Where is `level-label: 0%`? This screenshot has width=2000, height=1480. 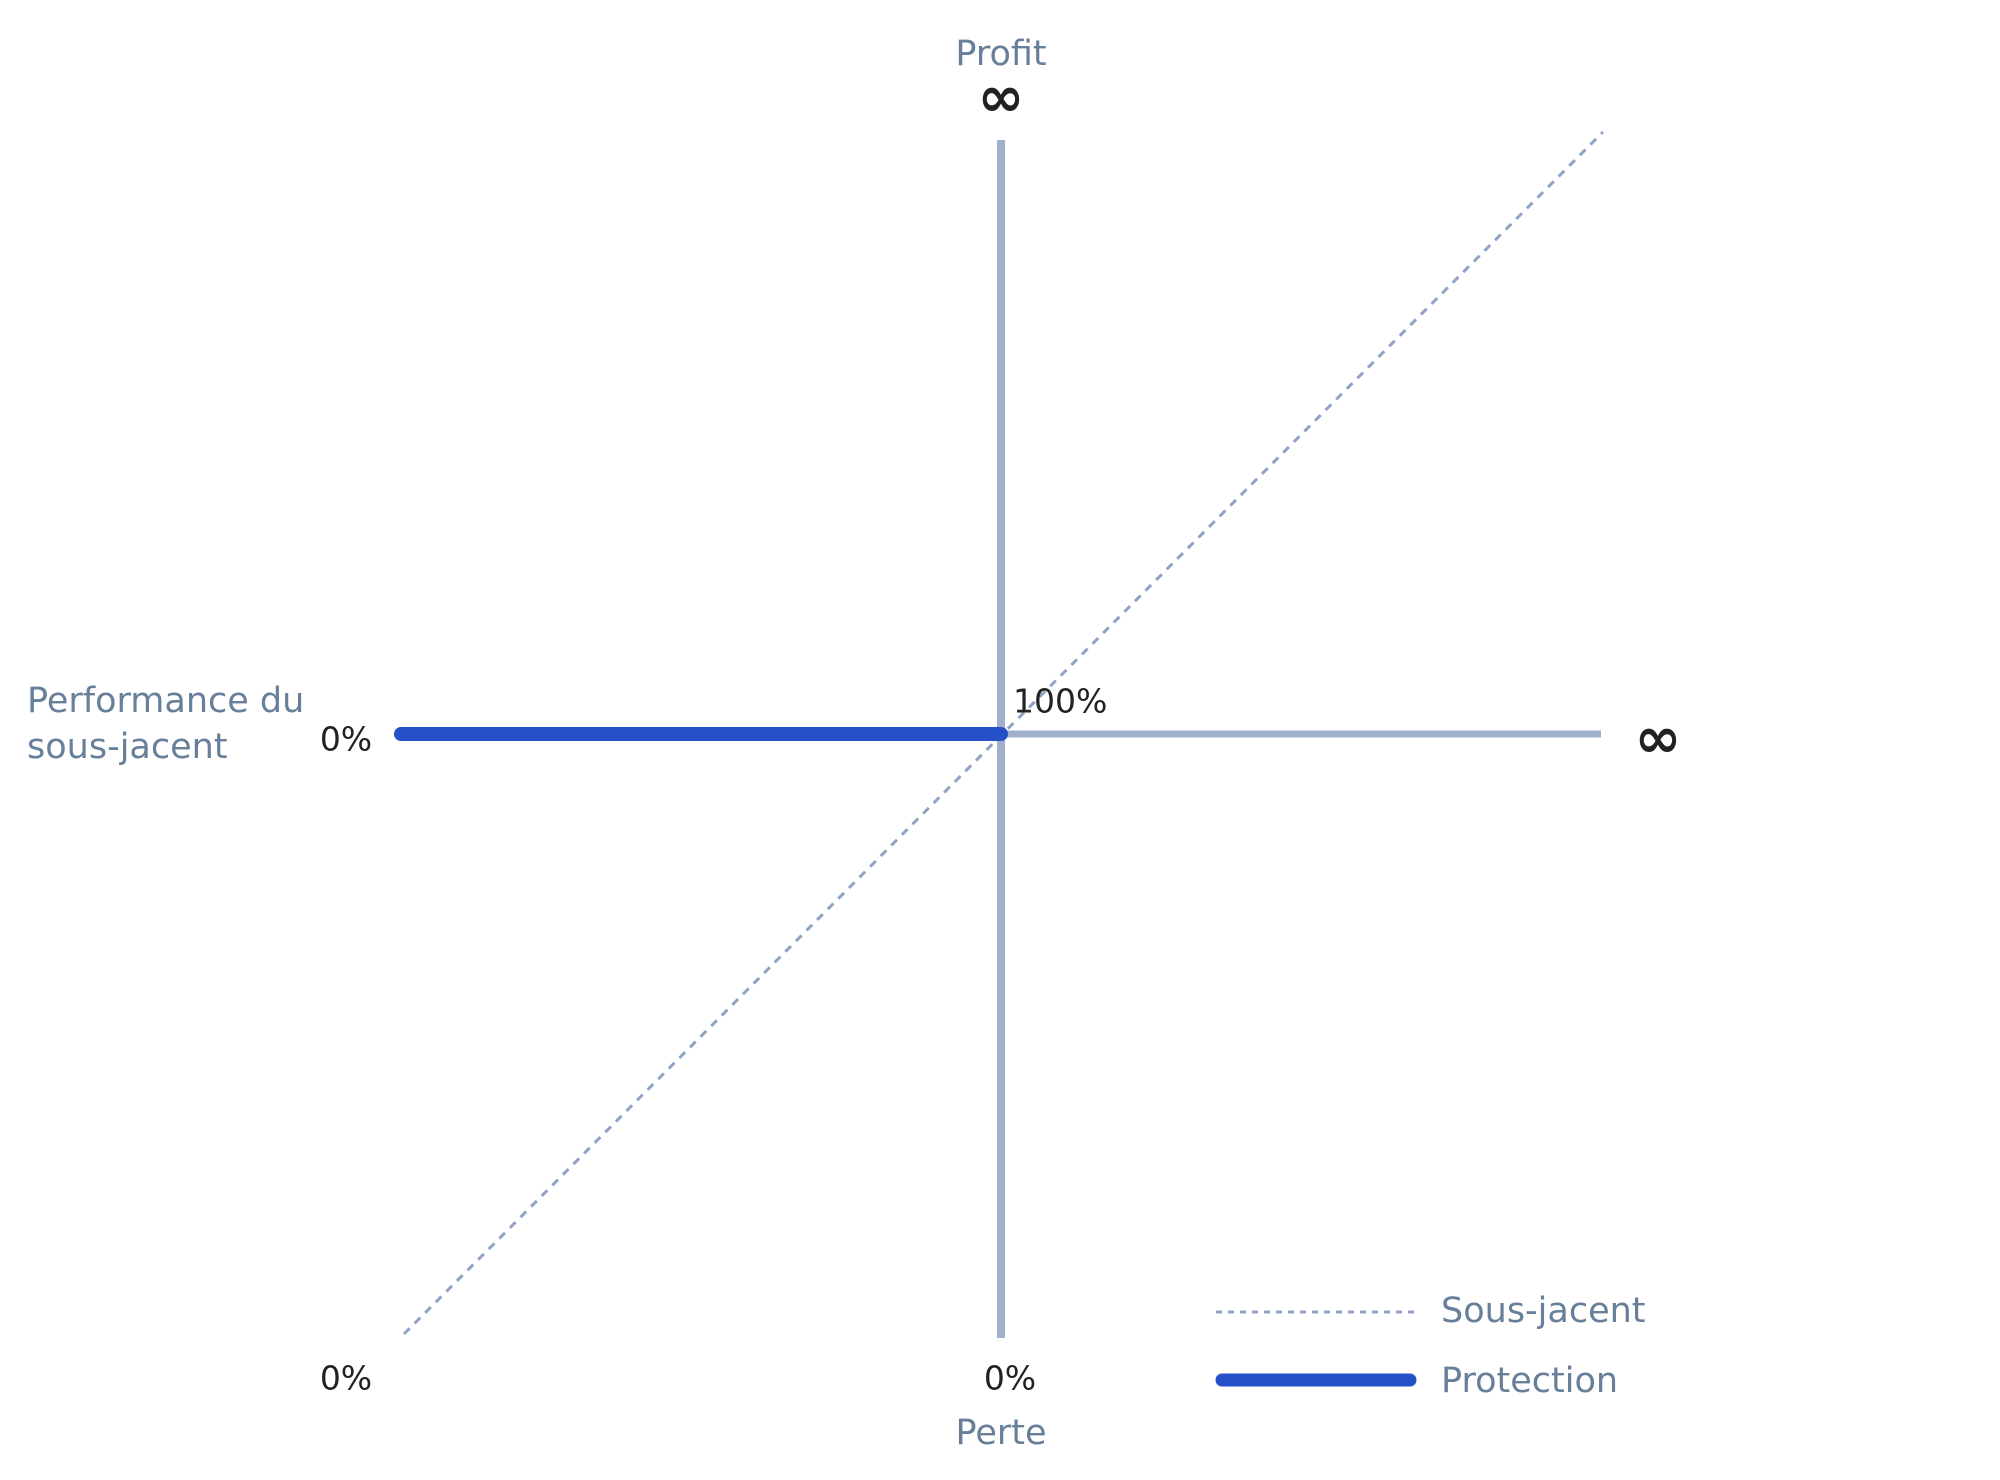 level-label: 0% is located at coordinates (346, 739).